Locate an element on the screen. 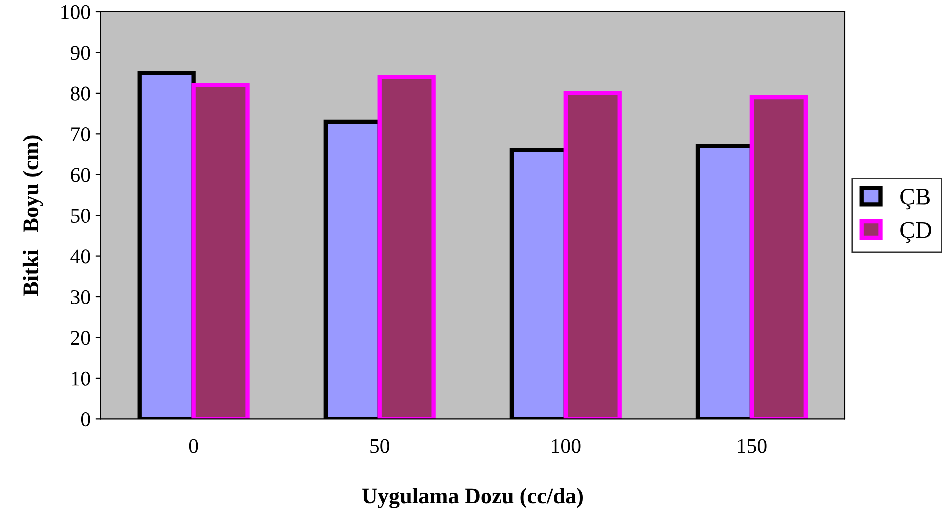  y-tick-label: 60 is located at coordinates (80, 175).